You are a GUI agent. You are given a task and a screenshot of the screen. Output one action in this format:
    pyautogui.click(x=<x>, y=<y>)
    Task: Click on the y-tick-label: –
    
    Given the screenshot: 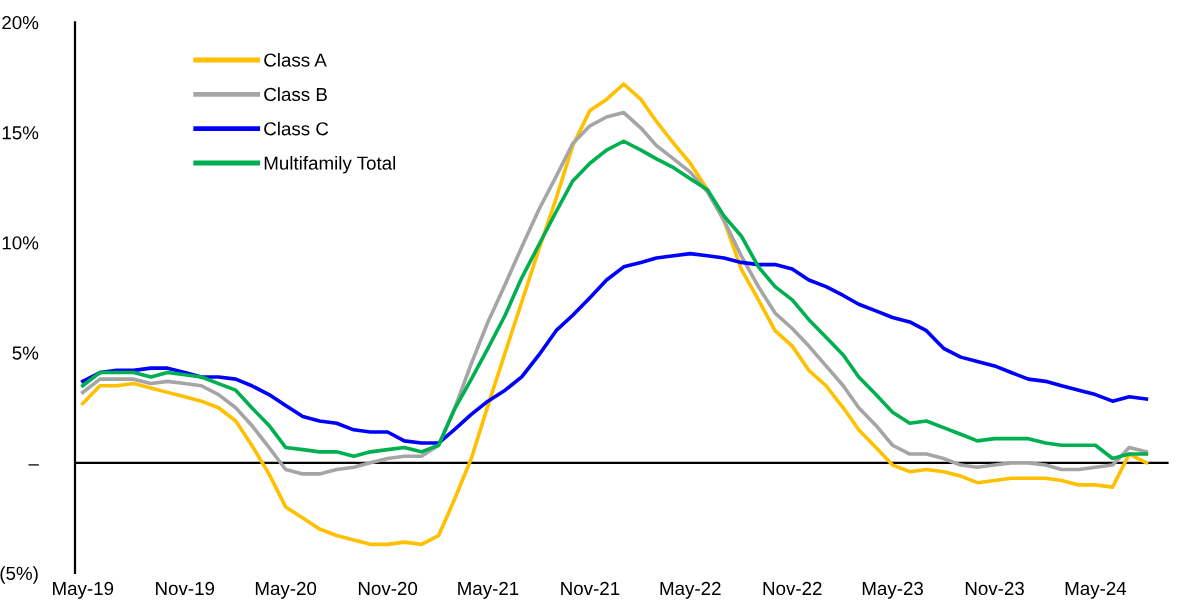 What is the action you would take?
    pyautogui.click(x=33, y=465)
    